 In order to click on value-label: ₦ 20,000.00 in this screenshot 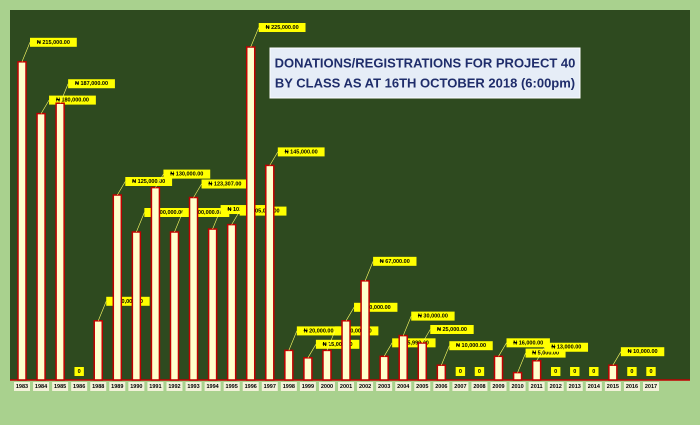, I will do `click(357, 331)`.